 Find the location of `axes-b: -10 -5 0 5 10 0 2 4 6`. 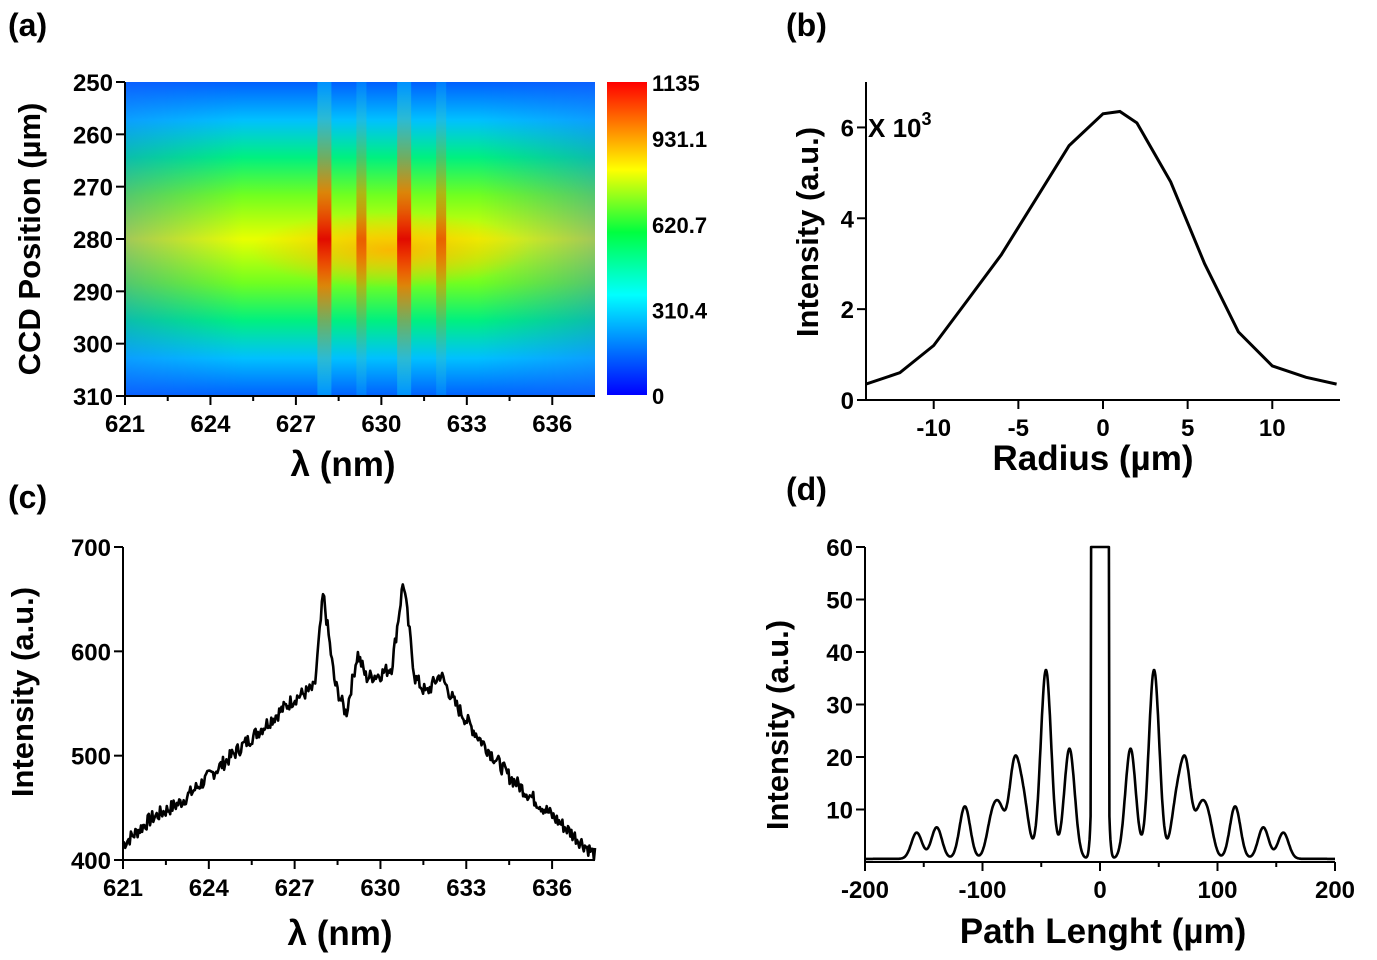

axes-b: -10 -5 0 5 10 0 2 4 6 is located at coordinates (1090, 262).